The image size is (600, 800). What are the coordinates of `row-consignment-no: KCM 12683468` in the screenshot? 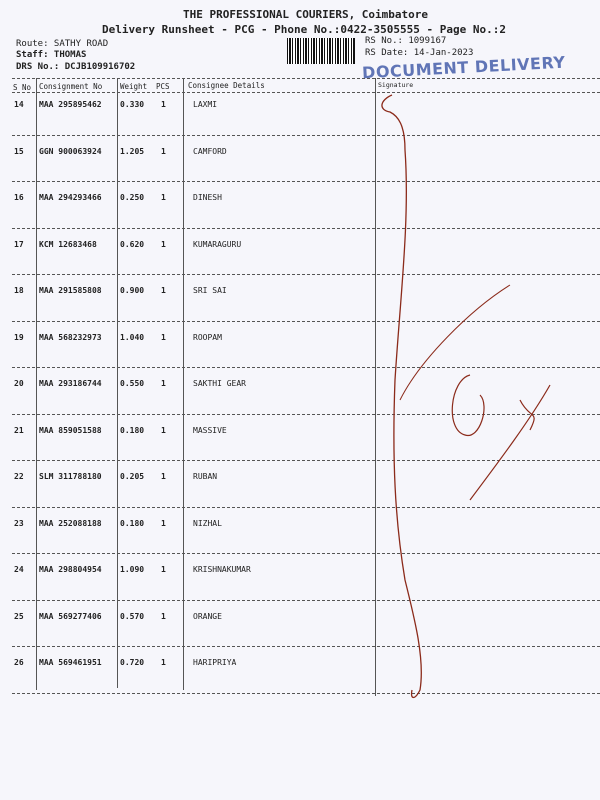 It's located at (68, 244).